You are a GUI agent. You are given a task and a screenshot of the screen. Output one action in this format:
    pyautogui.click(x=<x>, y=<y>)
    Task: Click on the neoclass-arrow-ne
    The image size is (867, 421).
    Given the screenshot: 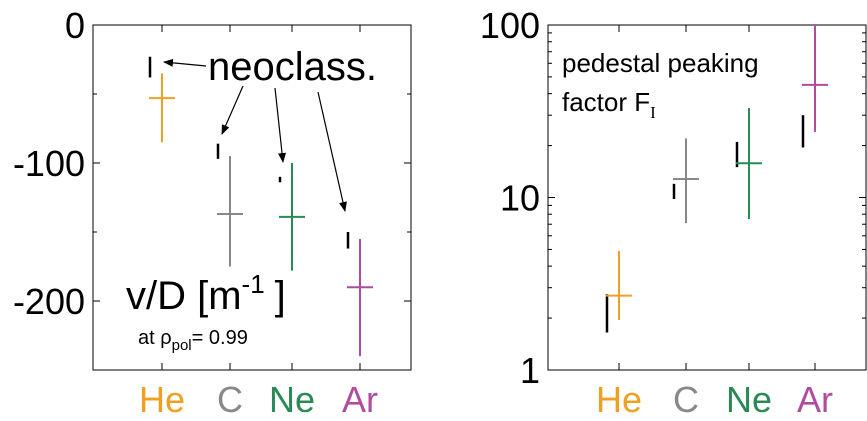 What is the action you would take?
    pyautogui.click(x=280, y=125)
    